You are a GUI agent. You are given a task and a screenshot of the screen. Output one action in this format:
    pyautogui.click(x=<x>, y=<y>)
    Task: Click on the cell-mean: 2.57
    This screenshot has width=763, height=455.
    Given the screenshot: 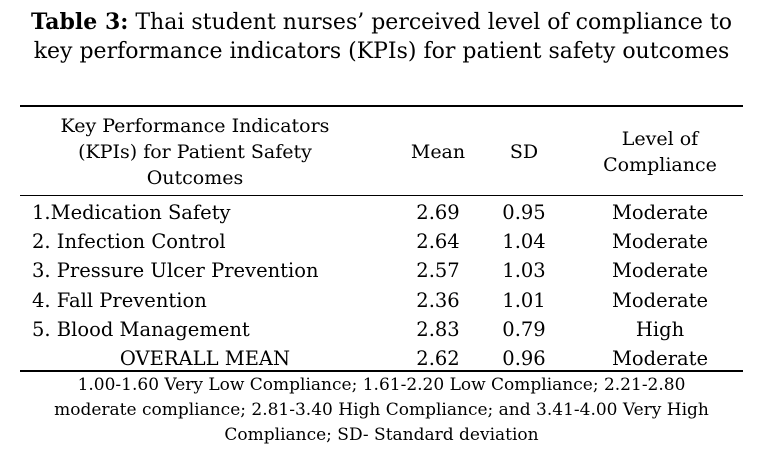 What is the action you would take?
    pyautogui.click(x=438, y=271)
    